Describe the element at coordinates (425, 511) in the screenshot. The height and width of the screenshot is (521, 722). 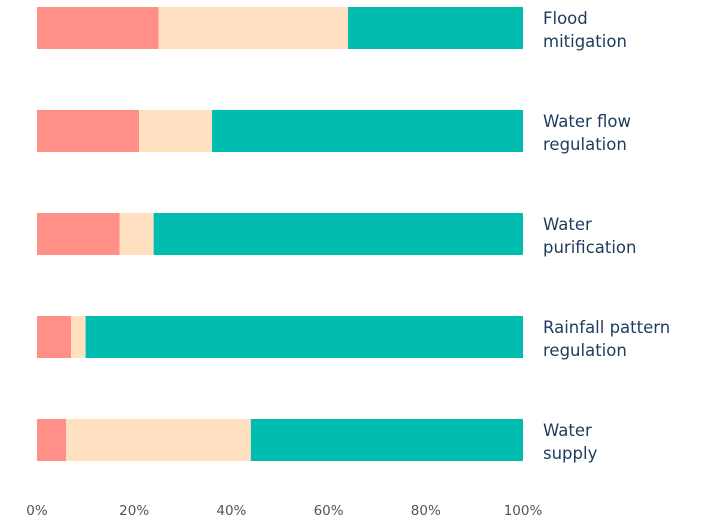
I see `x-tick-label: 80%` at that location.